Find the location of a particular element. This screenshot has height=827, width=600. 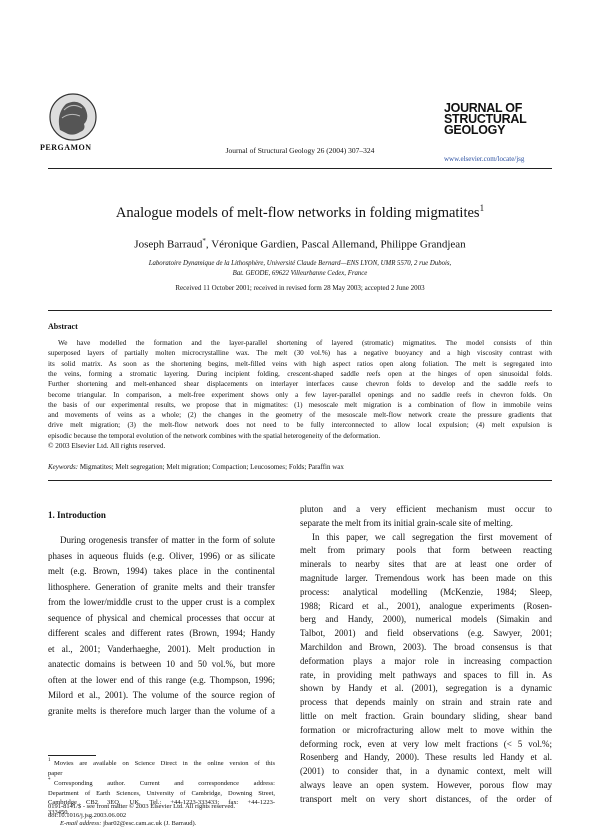

email-text: jbar02@esc.cam.ac.uk (J. Barraud). is located at coordinates (150, 823).